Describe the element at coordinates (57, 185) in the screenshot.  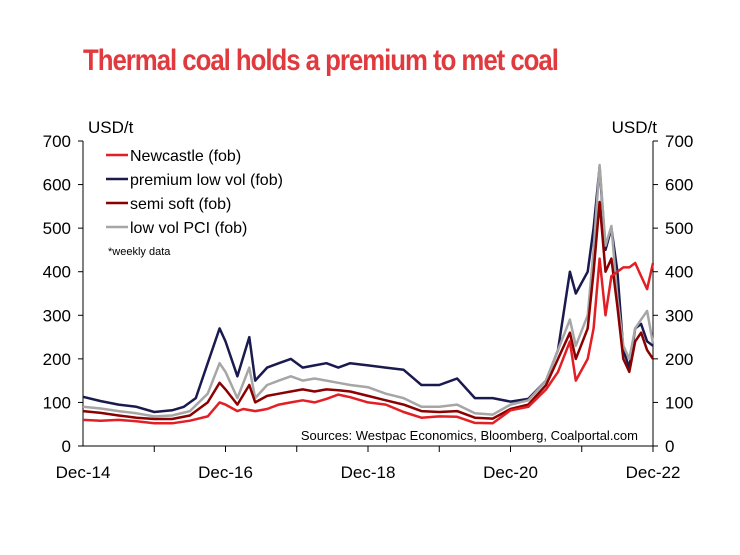
I see `y-tick-label-left: 600` at that location.